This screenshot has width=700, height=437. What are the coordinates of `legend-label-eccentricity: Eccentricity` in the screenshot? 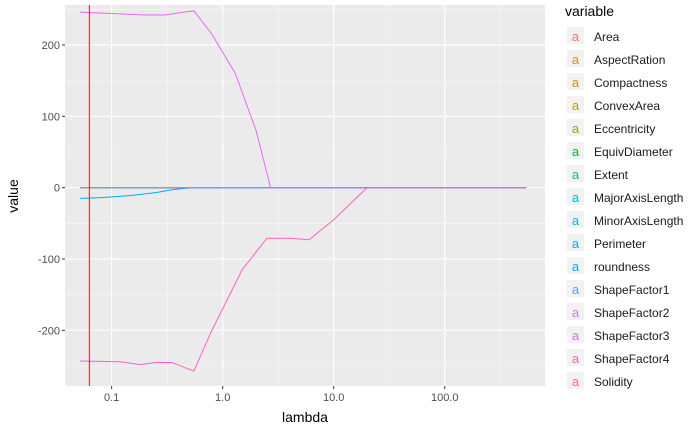 It's located at (624, 129).